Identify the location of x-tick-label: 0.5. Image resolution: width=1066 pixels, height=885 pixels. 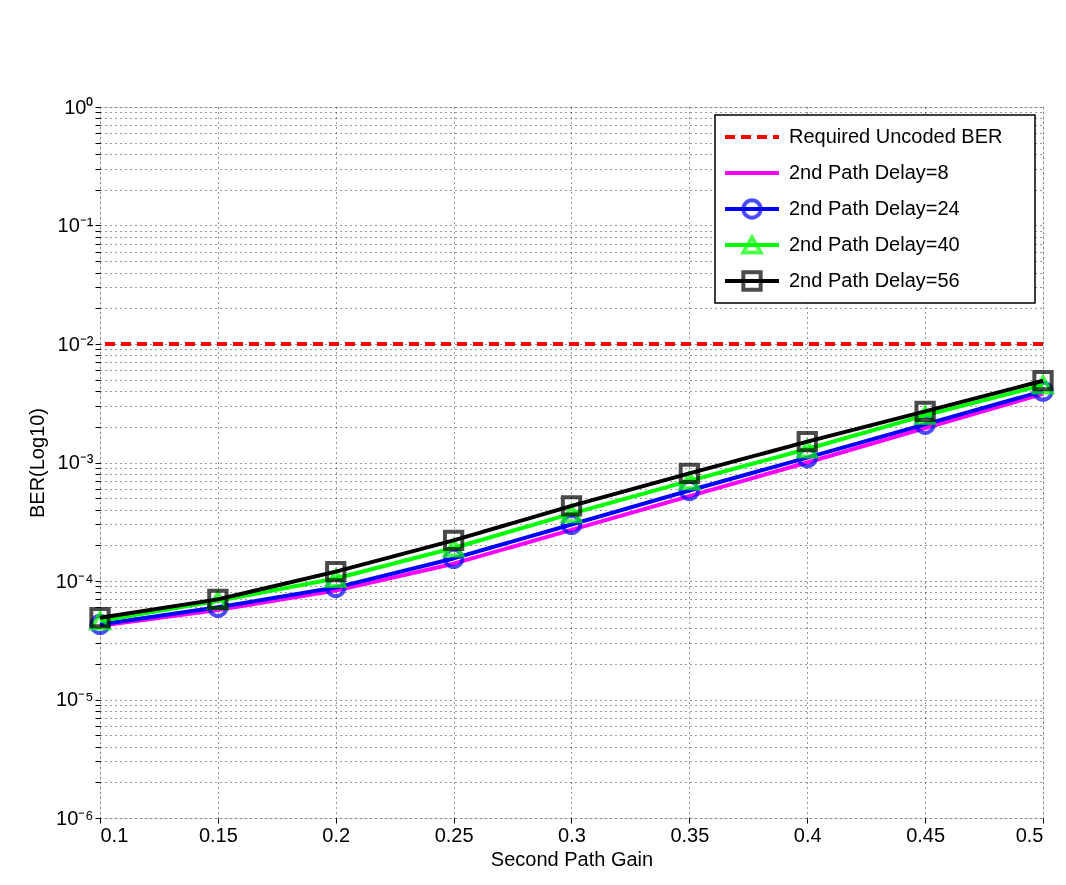
(1029, 834).